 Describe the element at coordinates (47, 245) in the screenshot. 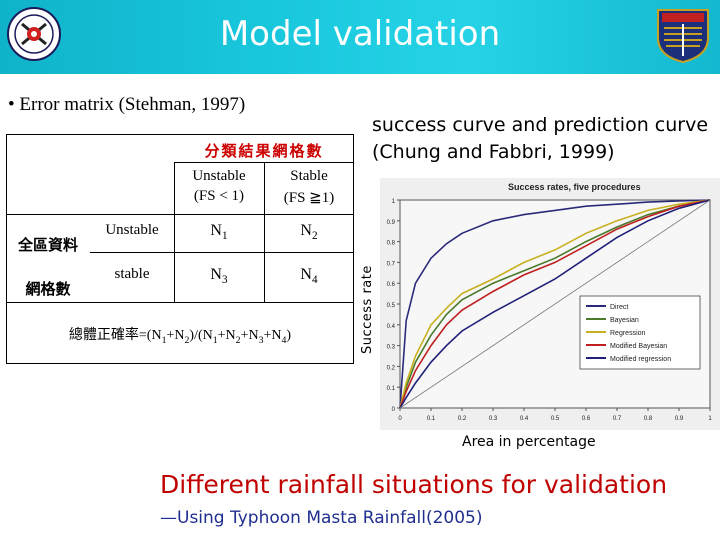

I see `row-head-total: 全區資料` at that location.